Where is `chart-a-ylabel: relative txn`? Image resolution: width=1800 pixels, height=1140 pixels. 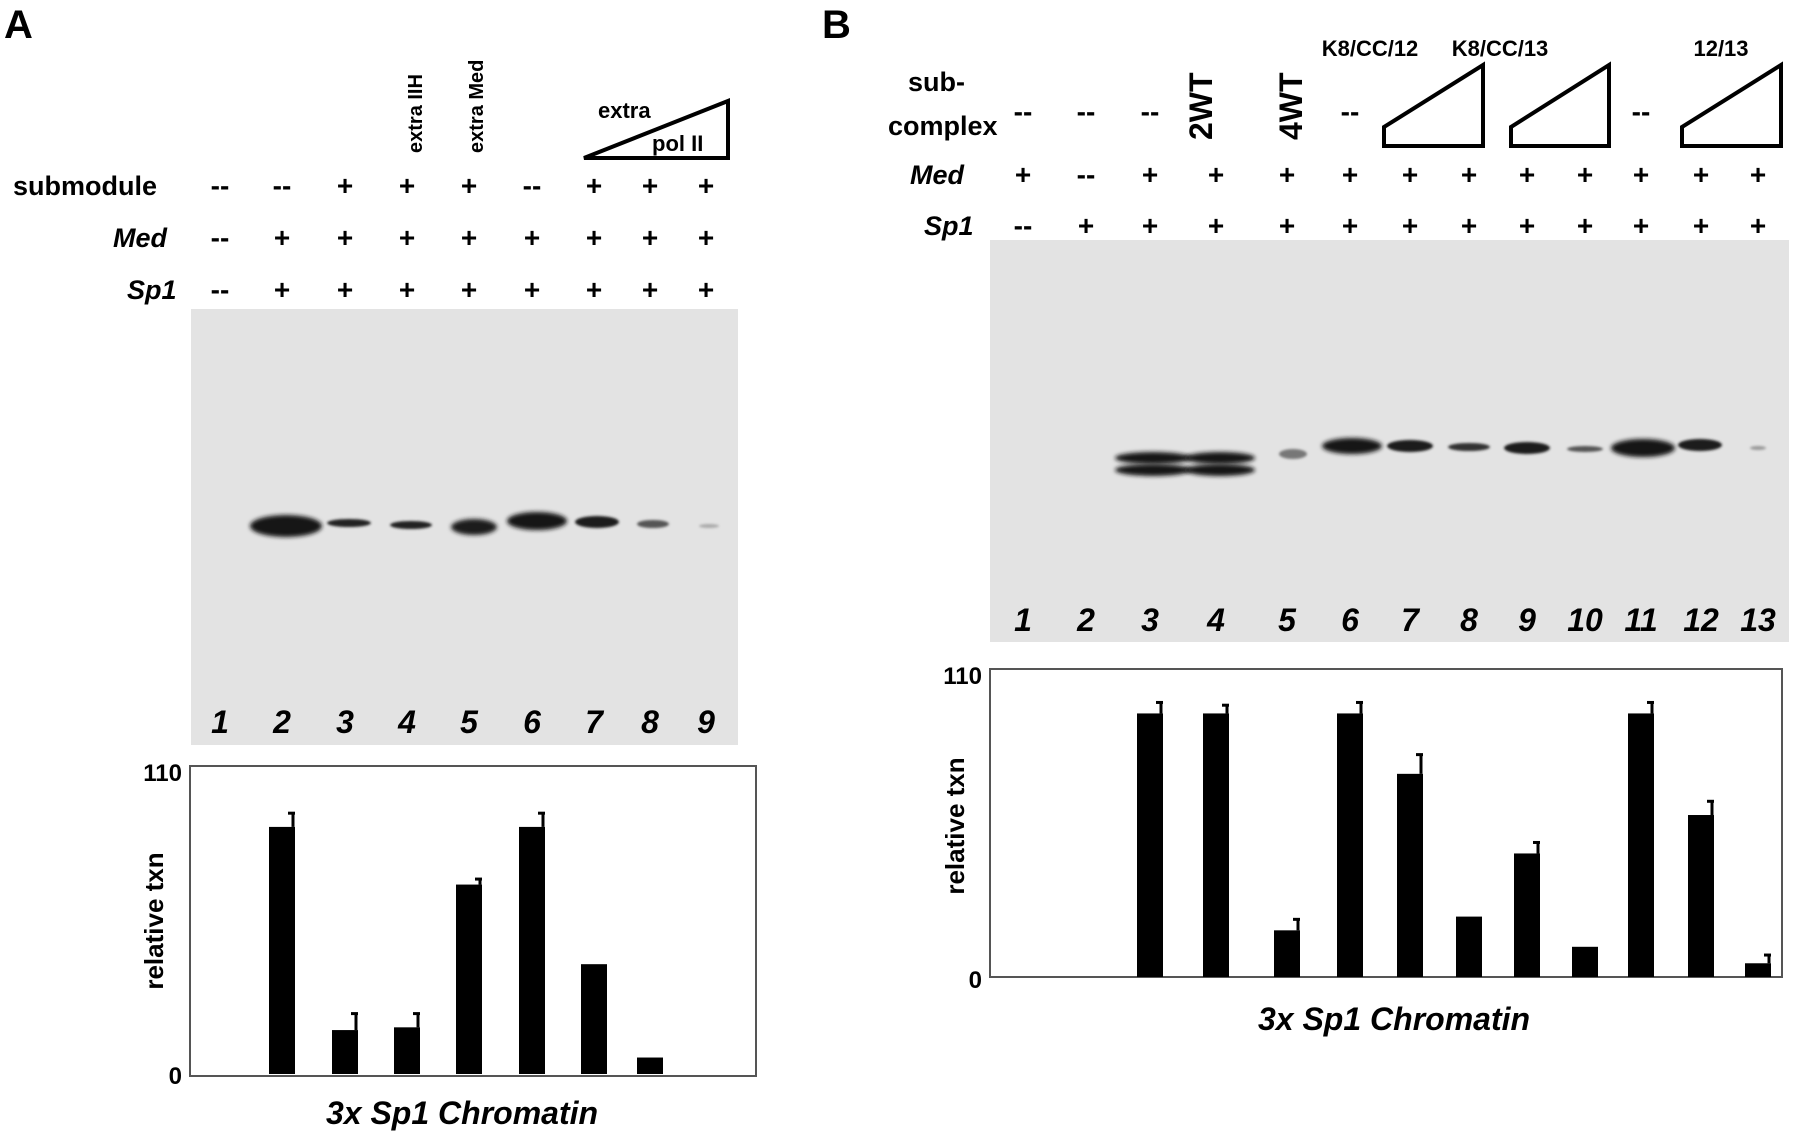 chart-a-ylabel: relative txn is located at coordinates (154, 920).